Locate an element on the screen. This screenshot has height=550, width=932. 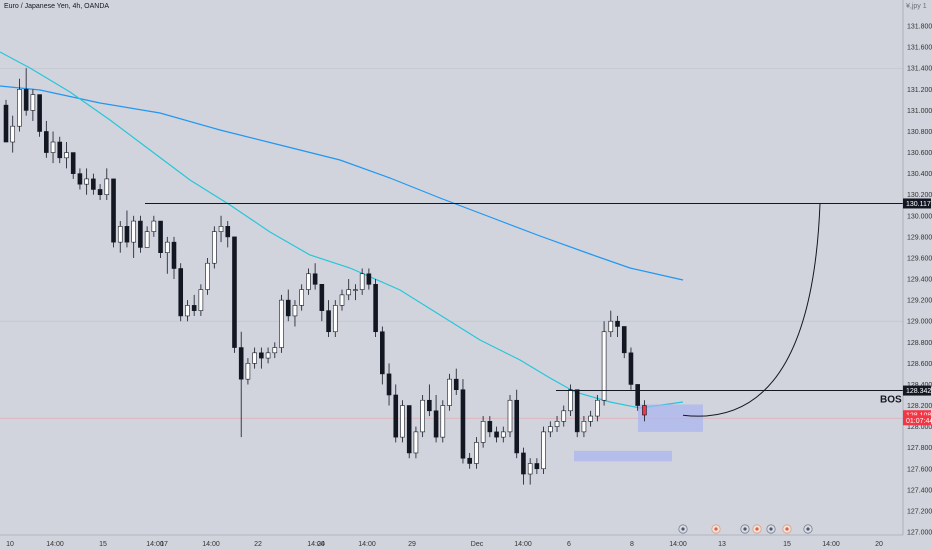
projection-curve is located at coordinates (751, 310).